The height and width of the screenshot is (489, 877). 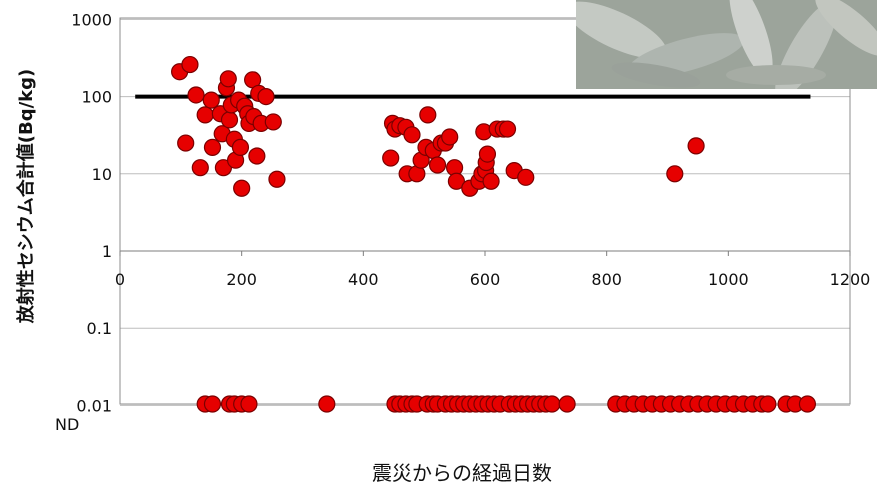 I want to click on nd-label: ND, so click(x=67, y=424).